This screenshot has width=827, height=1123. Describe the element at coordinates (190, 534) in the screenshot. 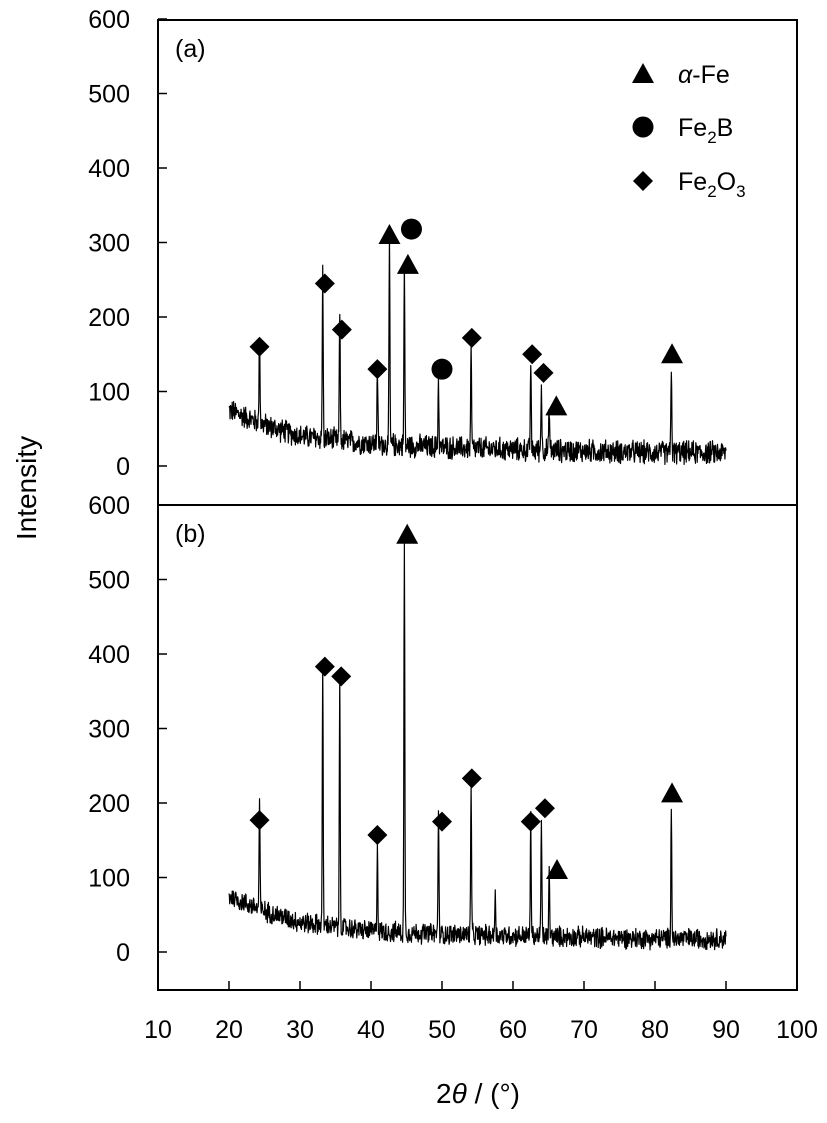

I see `panel-label-b: (b)` at that location.